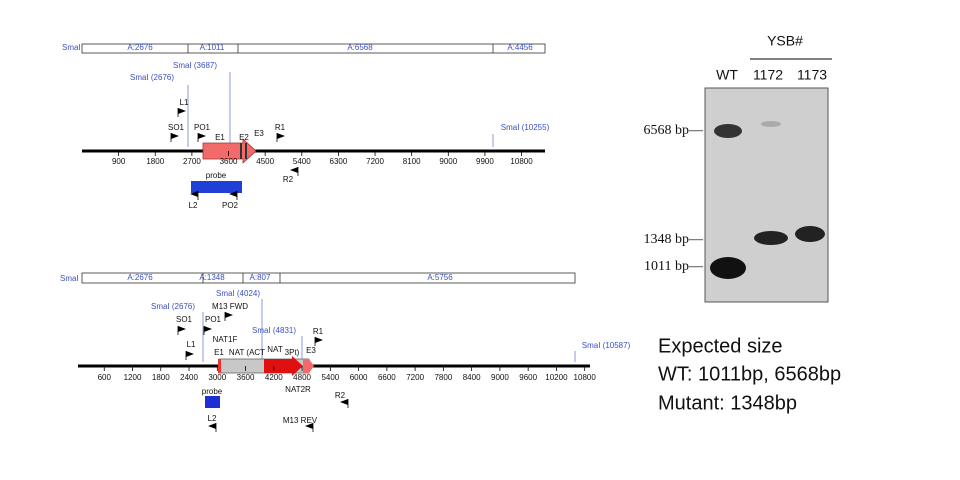  Describe the element at coordinates (192, 161) in the screenshot. I see `tick-label: 2700` at that location.